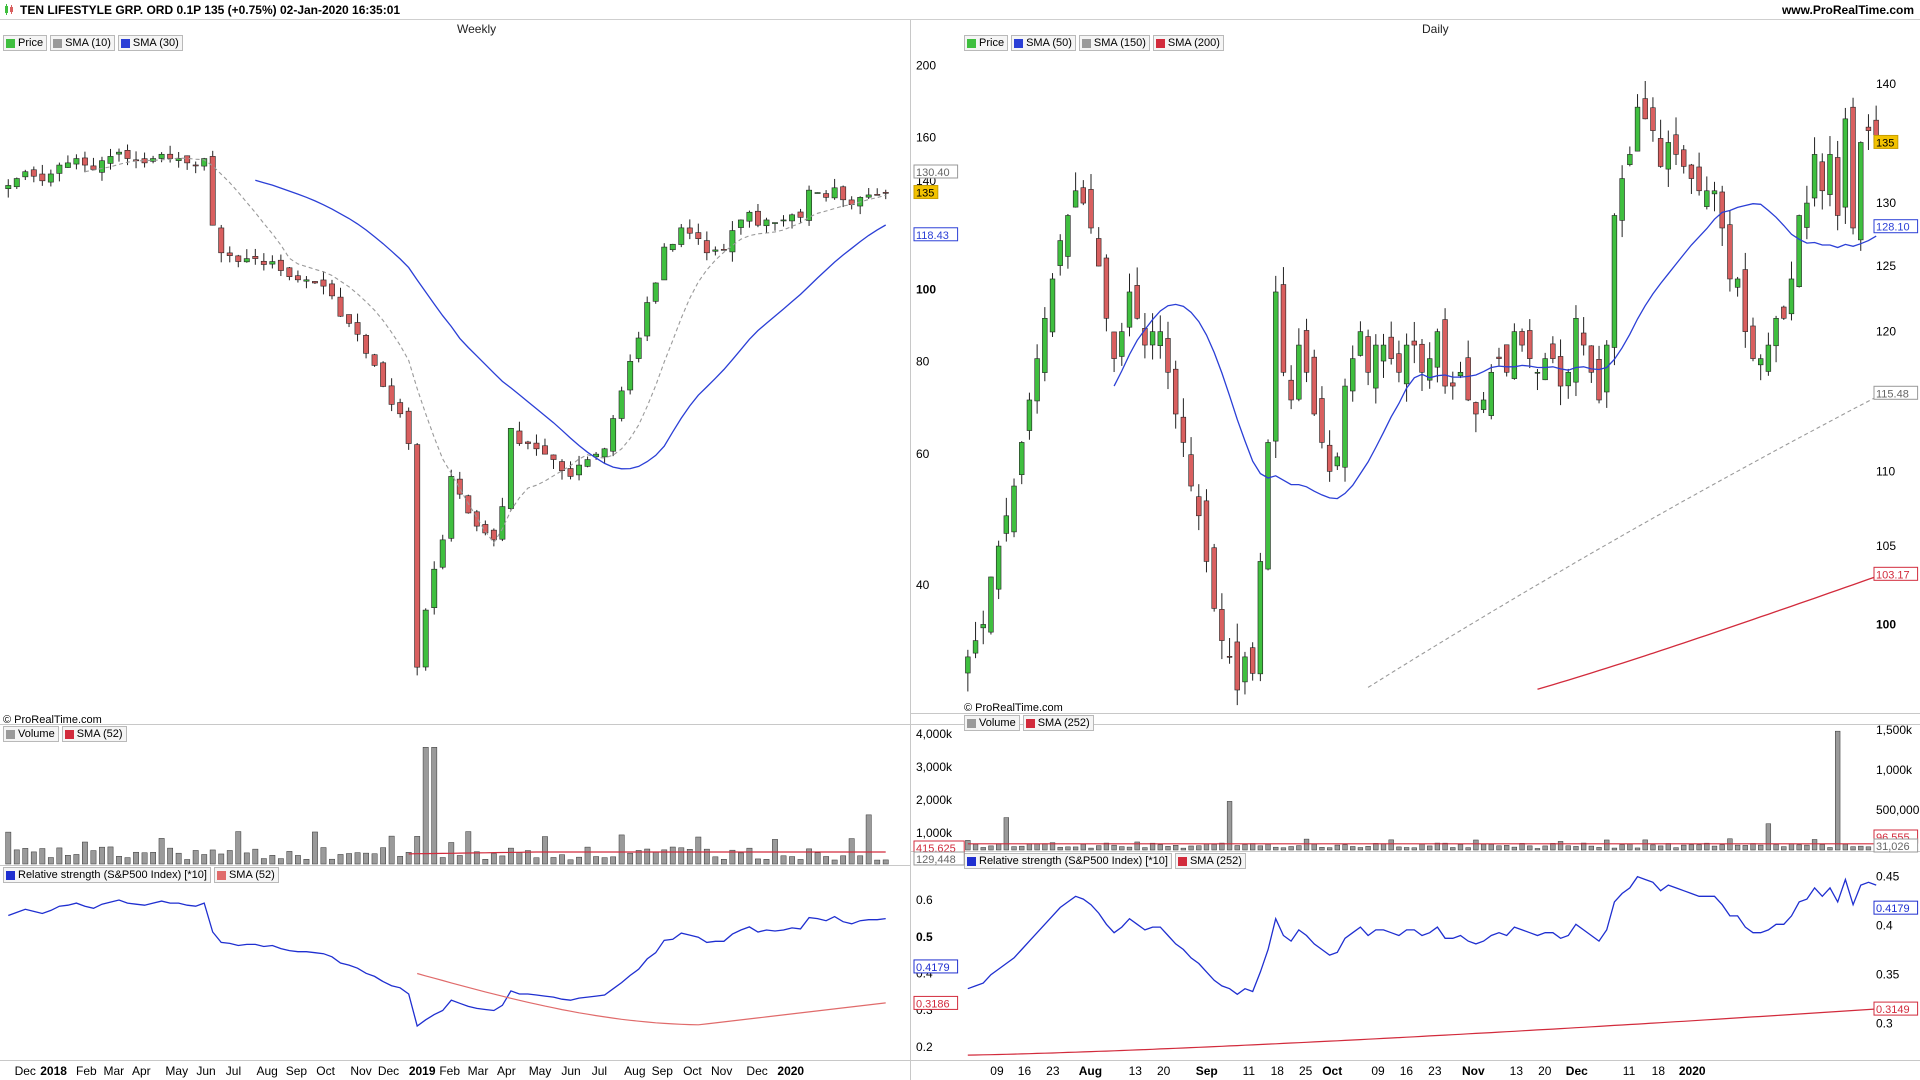 The width and height of the screenshot is (1920, 1080). What do you see at coordinates (1707, 632) in the screenshot?
I see `daily-sma200-line` at bounding box center [1707, 632].